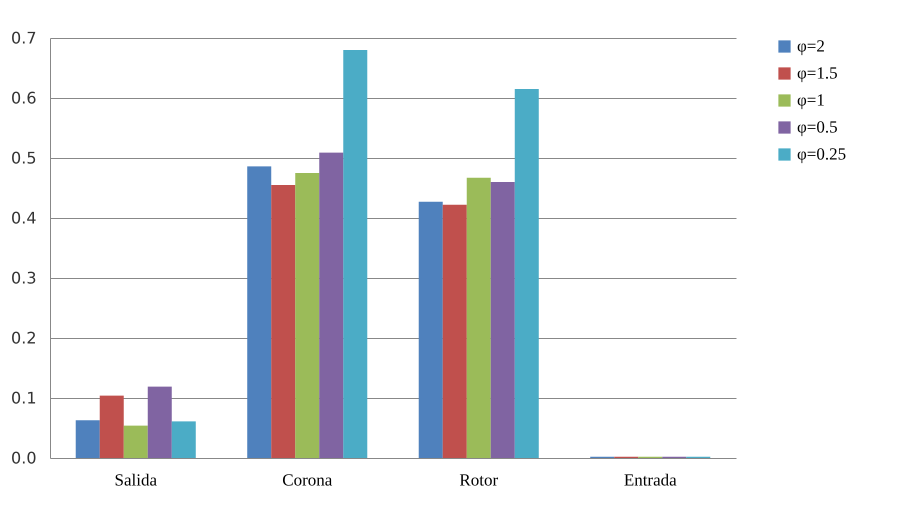 This screenshot has width=909, height=514. What do you see at coordinates (23, 218) in the screenshot?
I see `y-tick-label: 0.4` at bounding box center [23, 218].